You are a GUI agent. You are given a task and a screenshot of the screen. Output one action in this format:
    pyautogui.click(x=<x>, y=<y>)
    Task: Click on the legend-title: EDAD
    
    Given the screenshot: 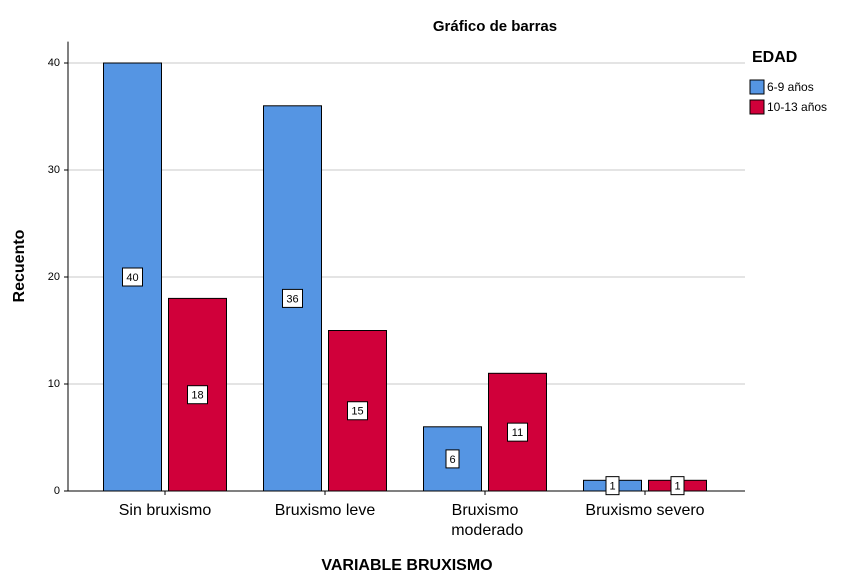 What is the action you would take?
    pyautogui.click(x=774, y=57)
    